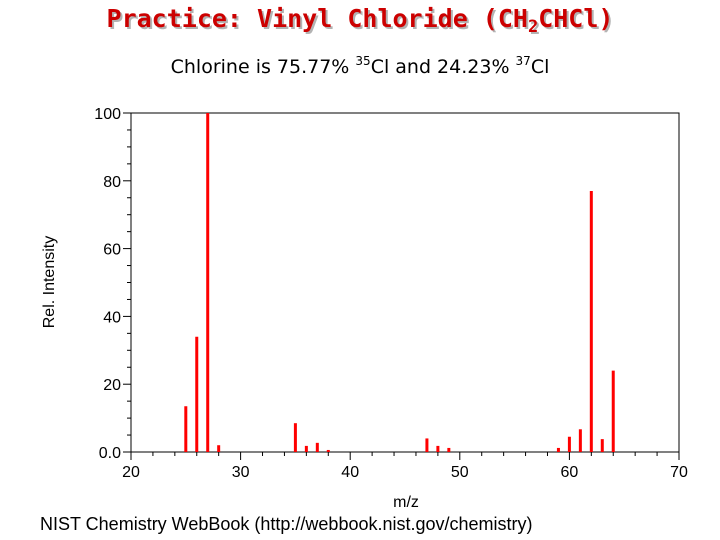 The height and width of the screenshot is (540, 720). Describe the element at coordinates (406, 502) in the screenshot. I see `x-axis-label: m/z` at that location.